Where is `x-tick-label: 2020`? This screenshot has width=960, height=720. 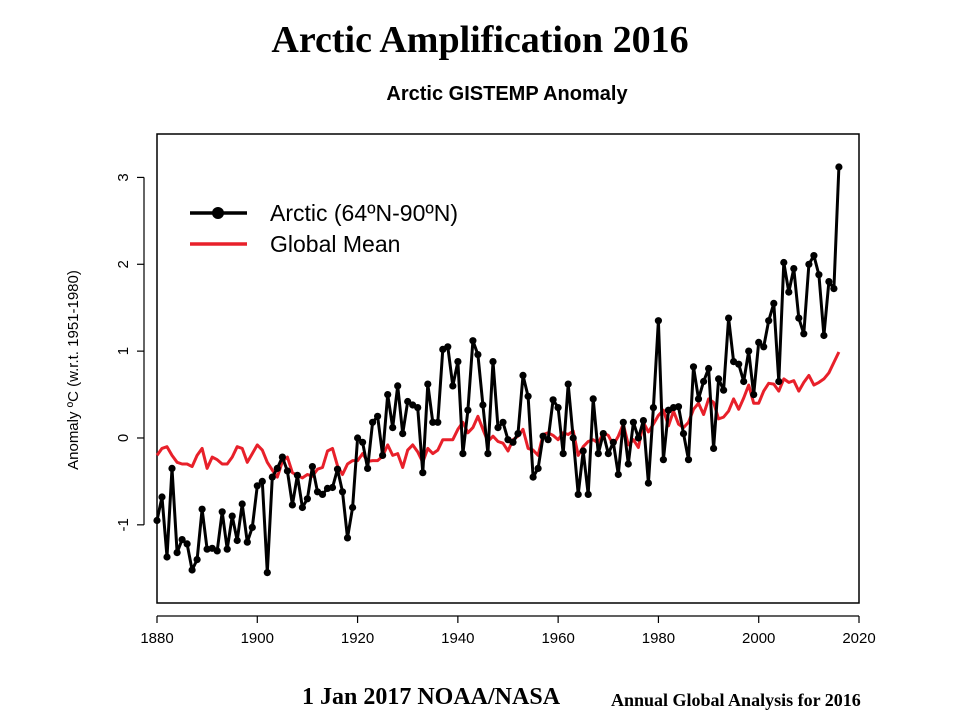 x-tick-label: 2020 is located at coordinates (858, 638).